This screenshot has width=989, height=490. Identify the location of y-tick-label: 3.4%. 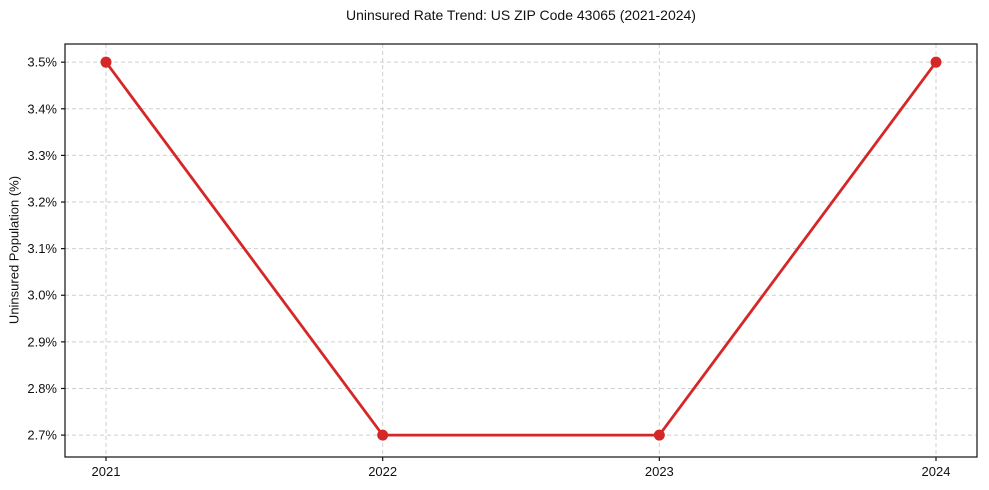
(42, 108).